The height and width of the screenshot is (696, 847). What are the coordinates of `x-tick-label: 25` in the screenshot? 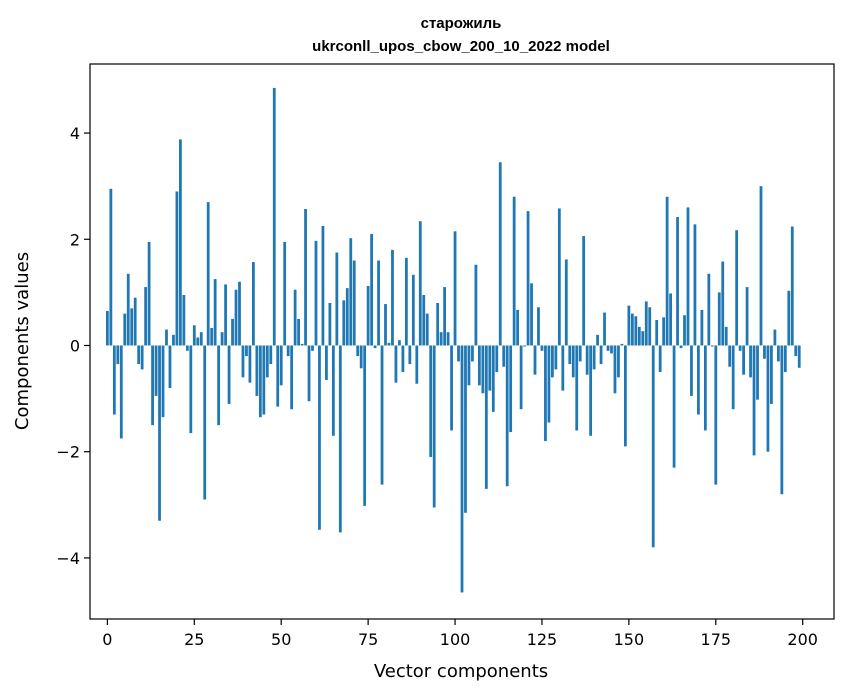 It's located at (194, 639).